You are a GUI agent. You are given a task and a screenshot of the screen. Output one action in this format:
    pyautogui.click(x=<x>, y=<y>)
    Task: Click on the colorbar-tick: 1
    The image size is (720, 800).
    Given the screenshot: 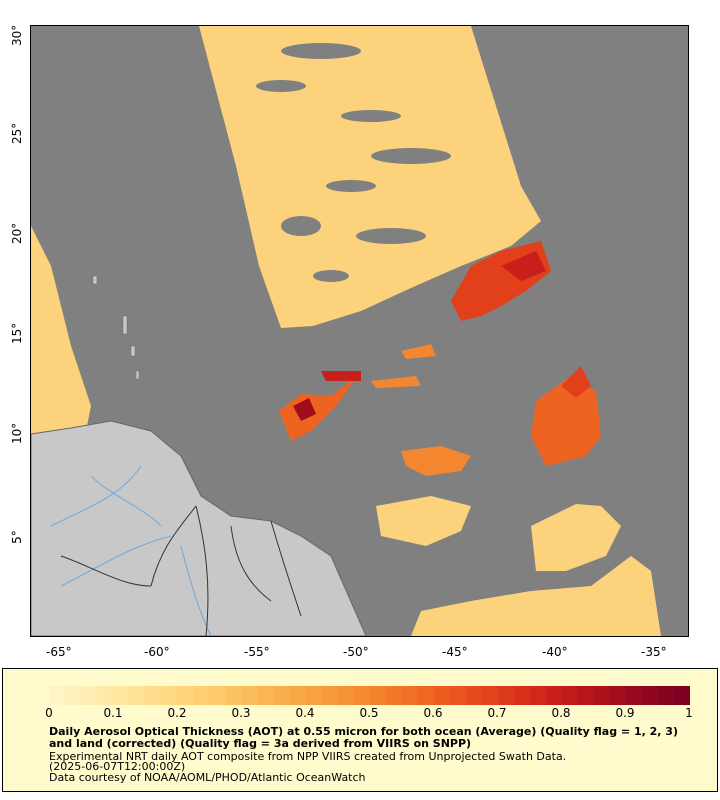 What is the action you would take?
    pyautogui.click(x=689, y=713)
    